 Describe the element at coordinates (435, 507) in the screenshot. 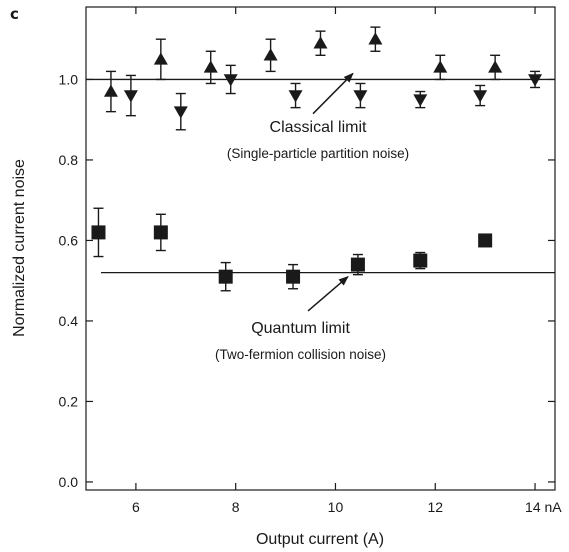

I see `x-tick-label: 12` at that location.